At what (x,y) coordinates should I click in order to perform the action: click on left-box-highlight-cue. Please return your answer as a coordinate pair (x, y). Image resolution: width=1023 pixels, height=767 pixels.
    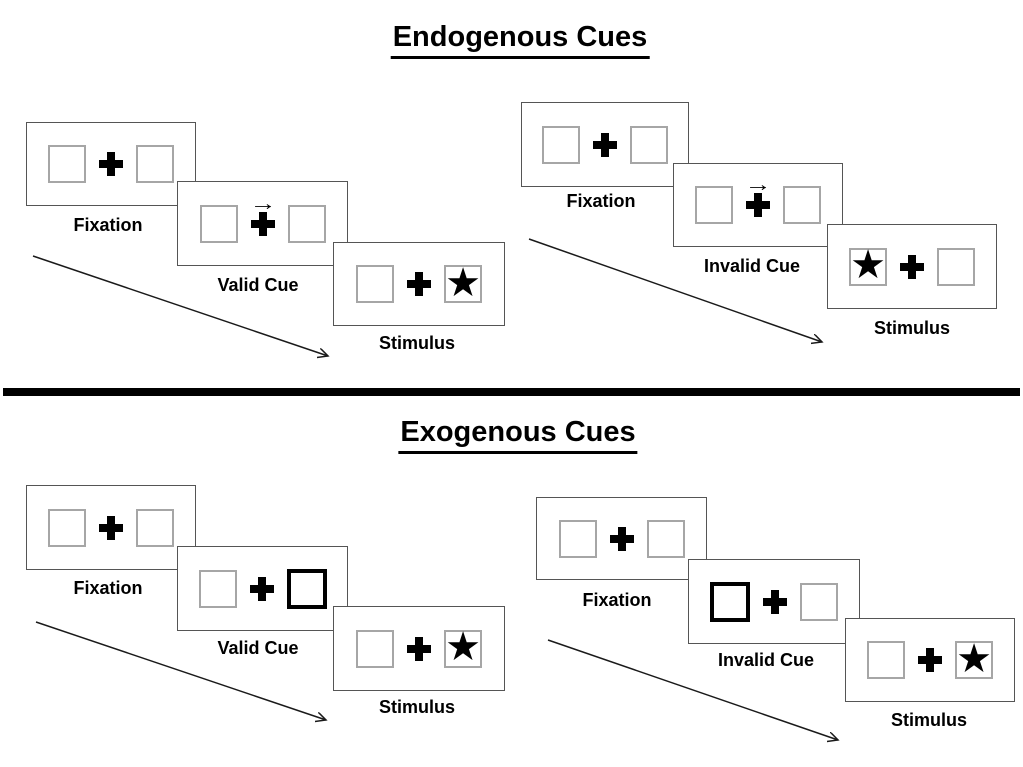
    Looking at the image, I should click on (730, 601).